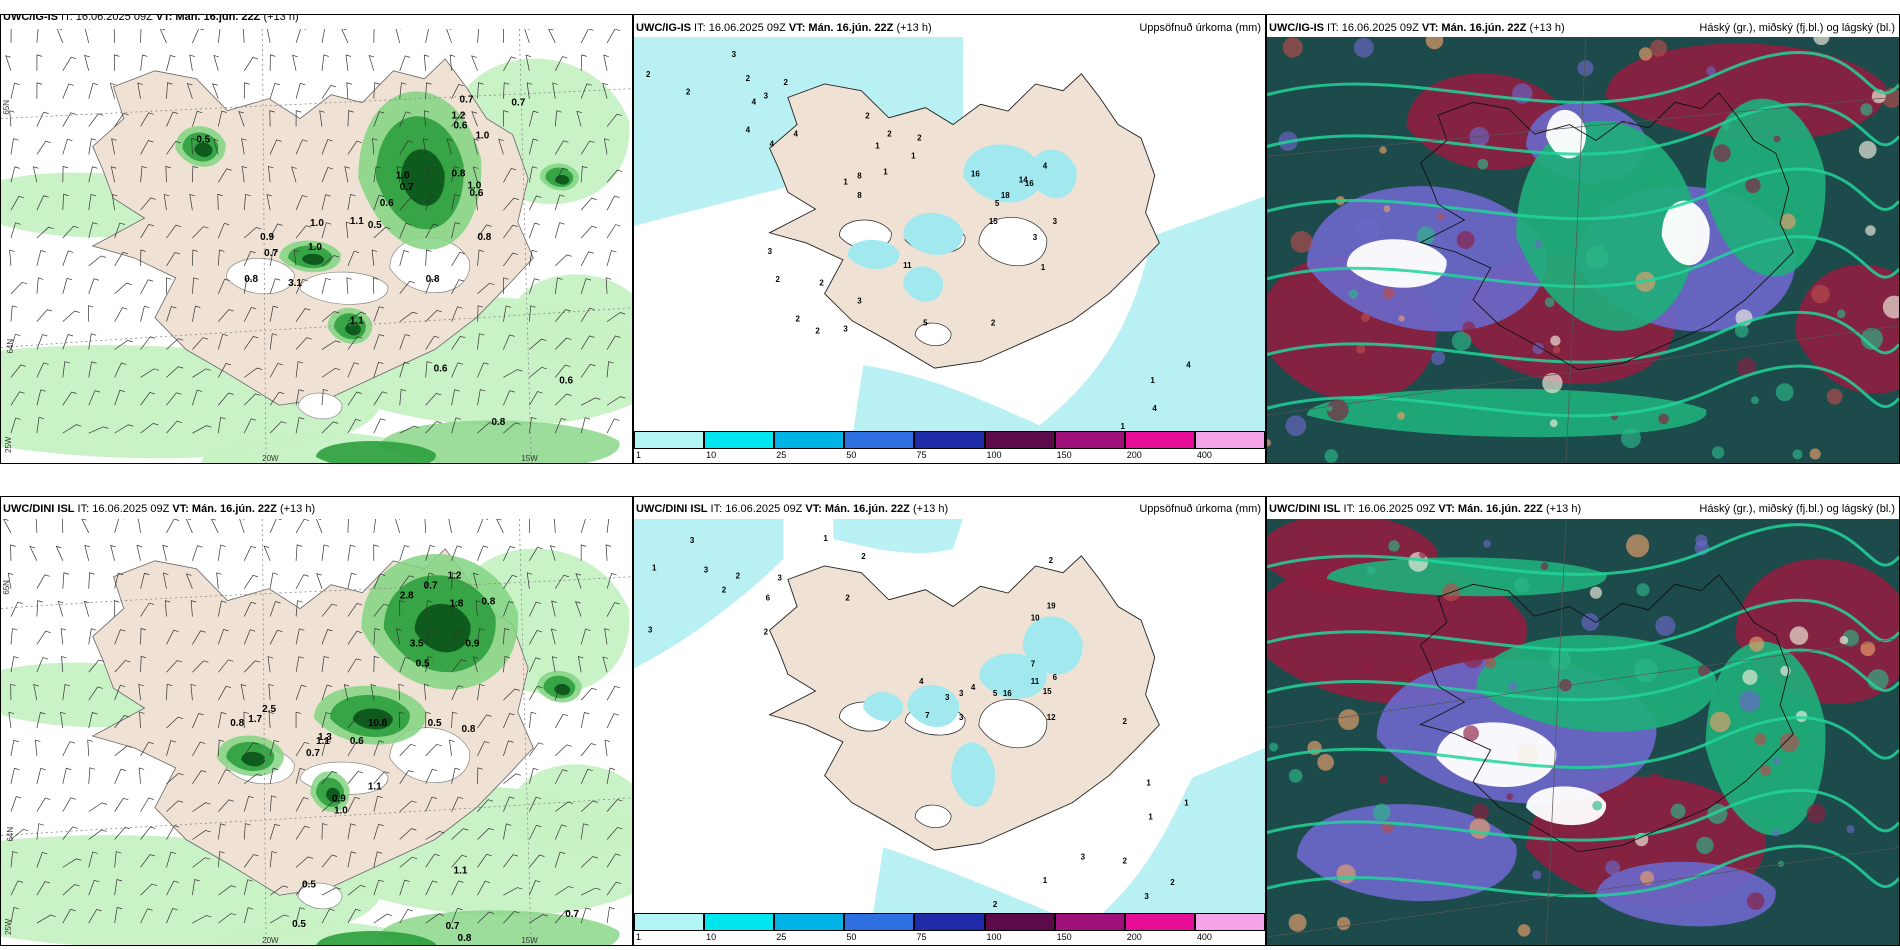 This screenshot has height=950, width=1900. I want to click on wind-barbs, so click(315, 231).